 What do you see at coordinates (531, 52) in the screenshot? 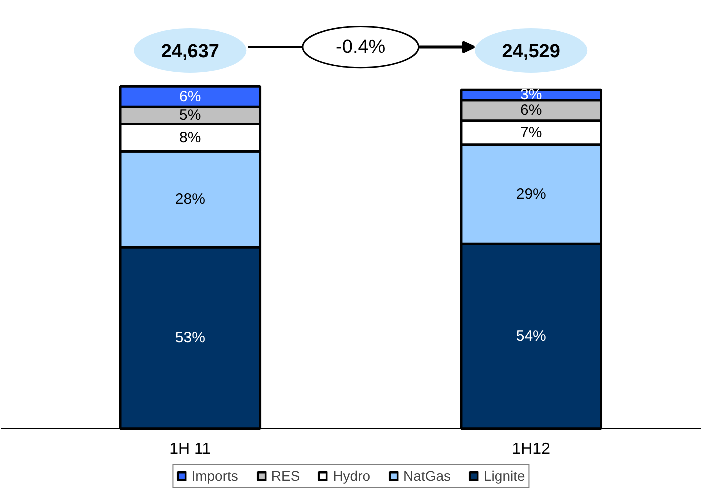
I see `text: 24,529` at bounding box center [531, 52].